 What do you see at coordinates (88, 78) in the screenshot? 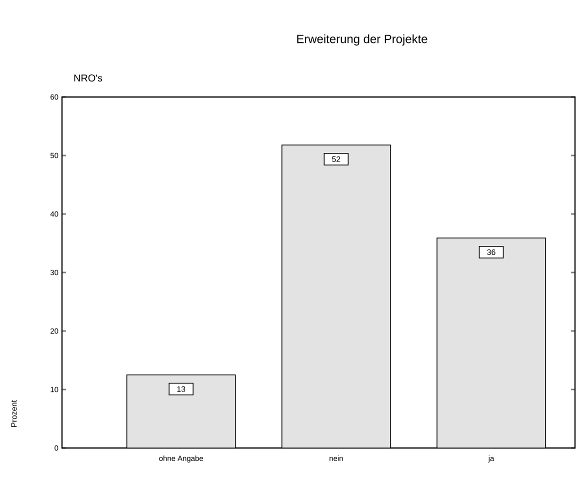
I see `chart-subtitle: NRO's` at bounding box center [88, 78].